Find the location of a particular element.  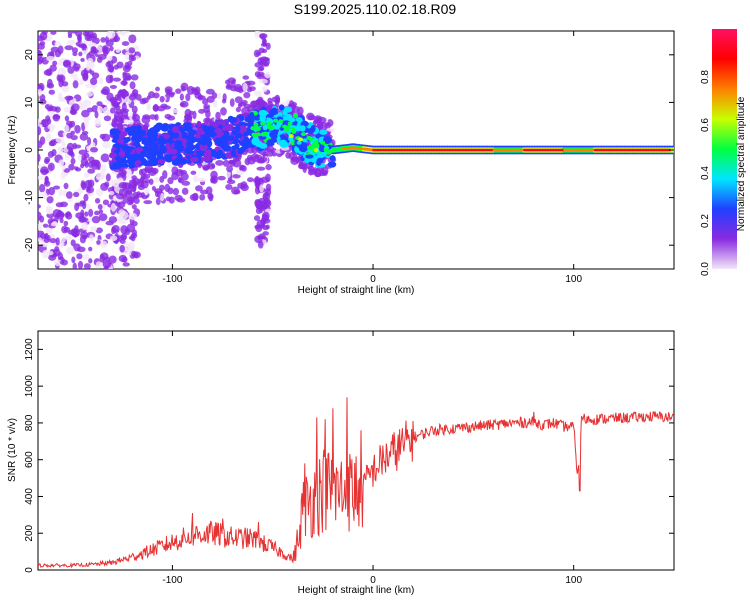

y-tick-label: 400 is located at coordinates (29, 496).